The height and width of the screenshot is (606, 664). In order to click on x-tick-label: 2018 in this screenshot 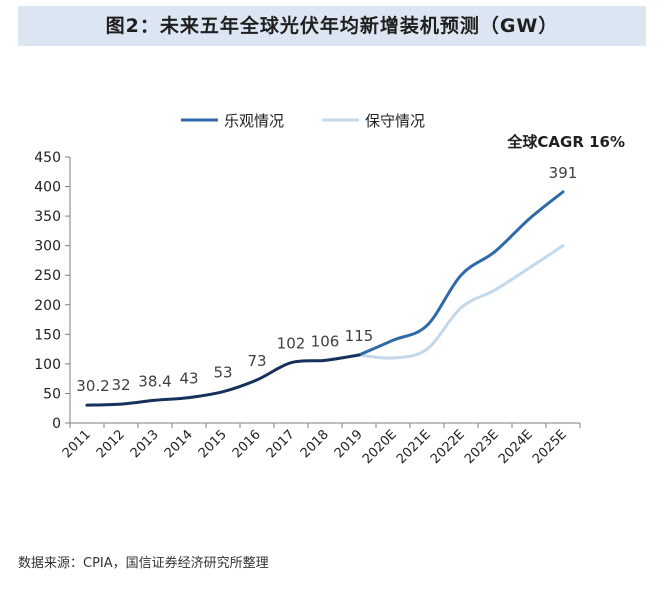, I will do `click(315, 444)`.